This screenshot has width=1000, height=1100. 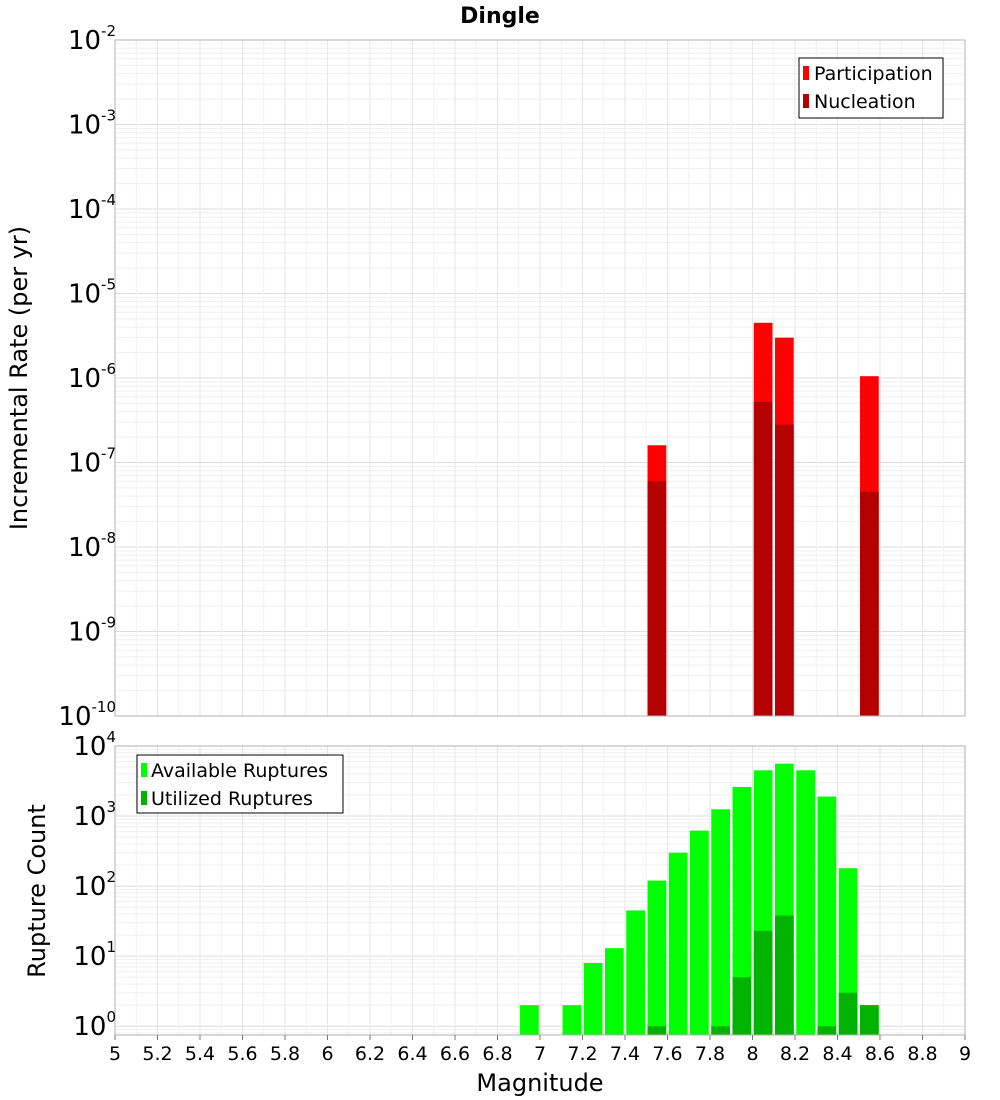 What do you see at coordinates (806, 73) in the screenshot?
I see `participation-legend-swatch` at bounding box center [806, 73].